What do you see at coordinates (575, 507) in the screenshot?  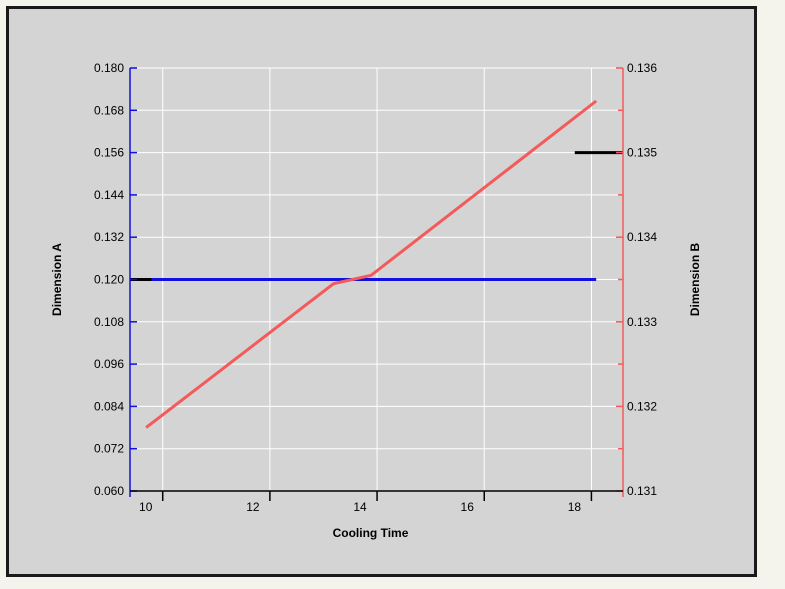 I see `x-tick-label: 18` at bounding box center [575, 507].